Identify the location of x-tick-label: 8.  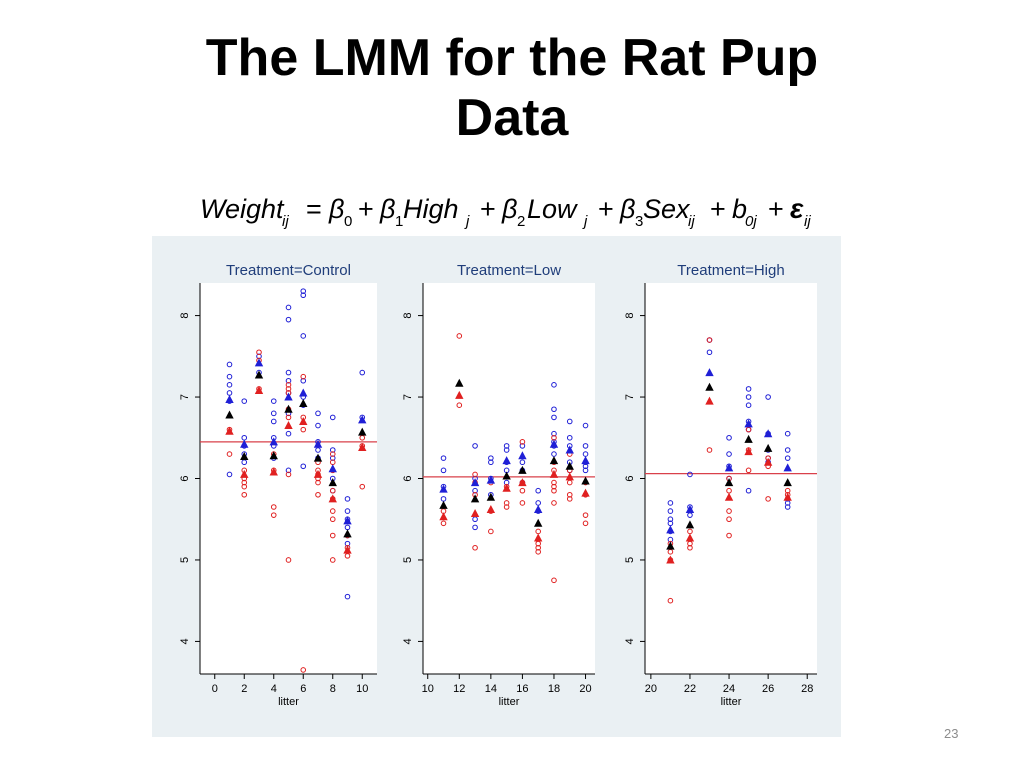
(333, 689).